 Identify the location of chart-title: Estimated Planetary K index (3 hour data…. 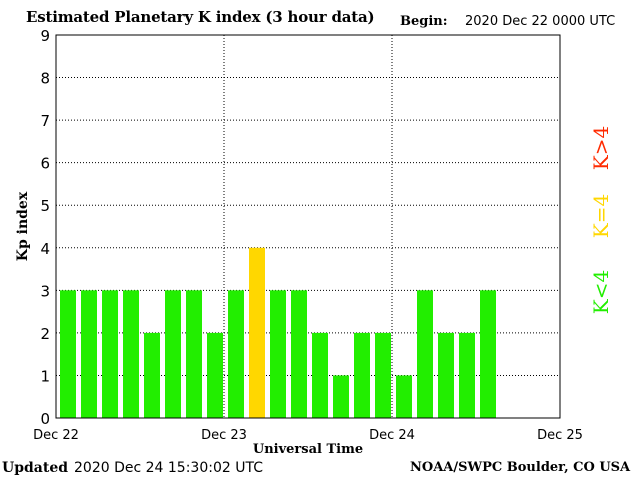
(200, 17).